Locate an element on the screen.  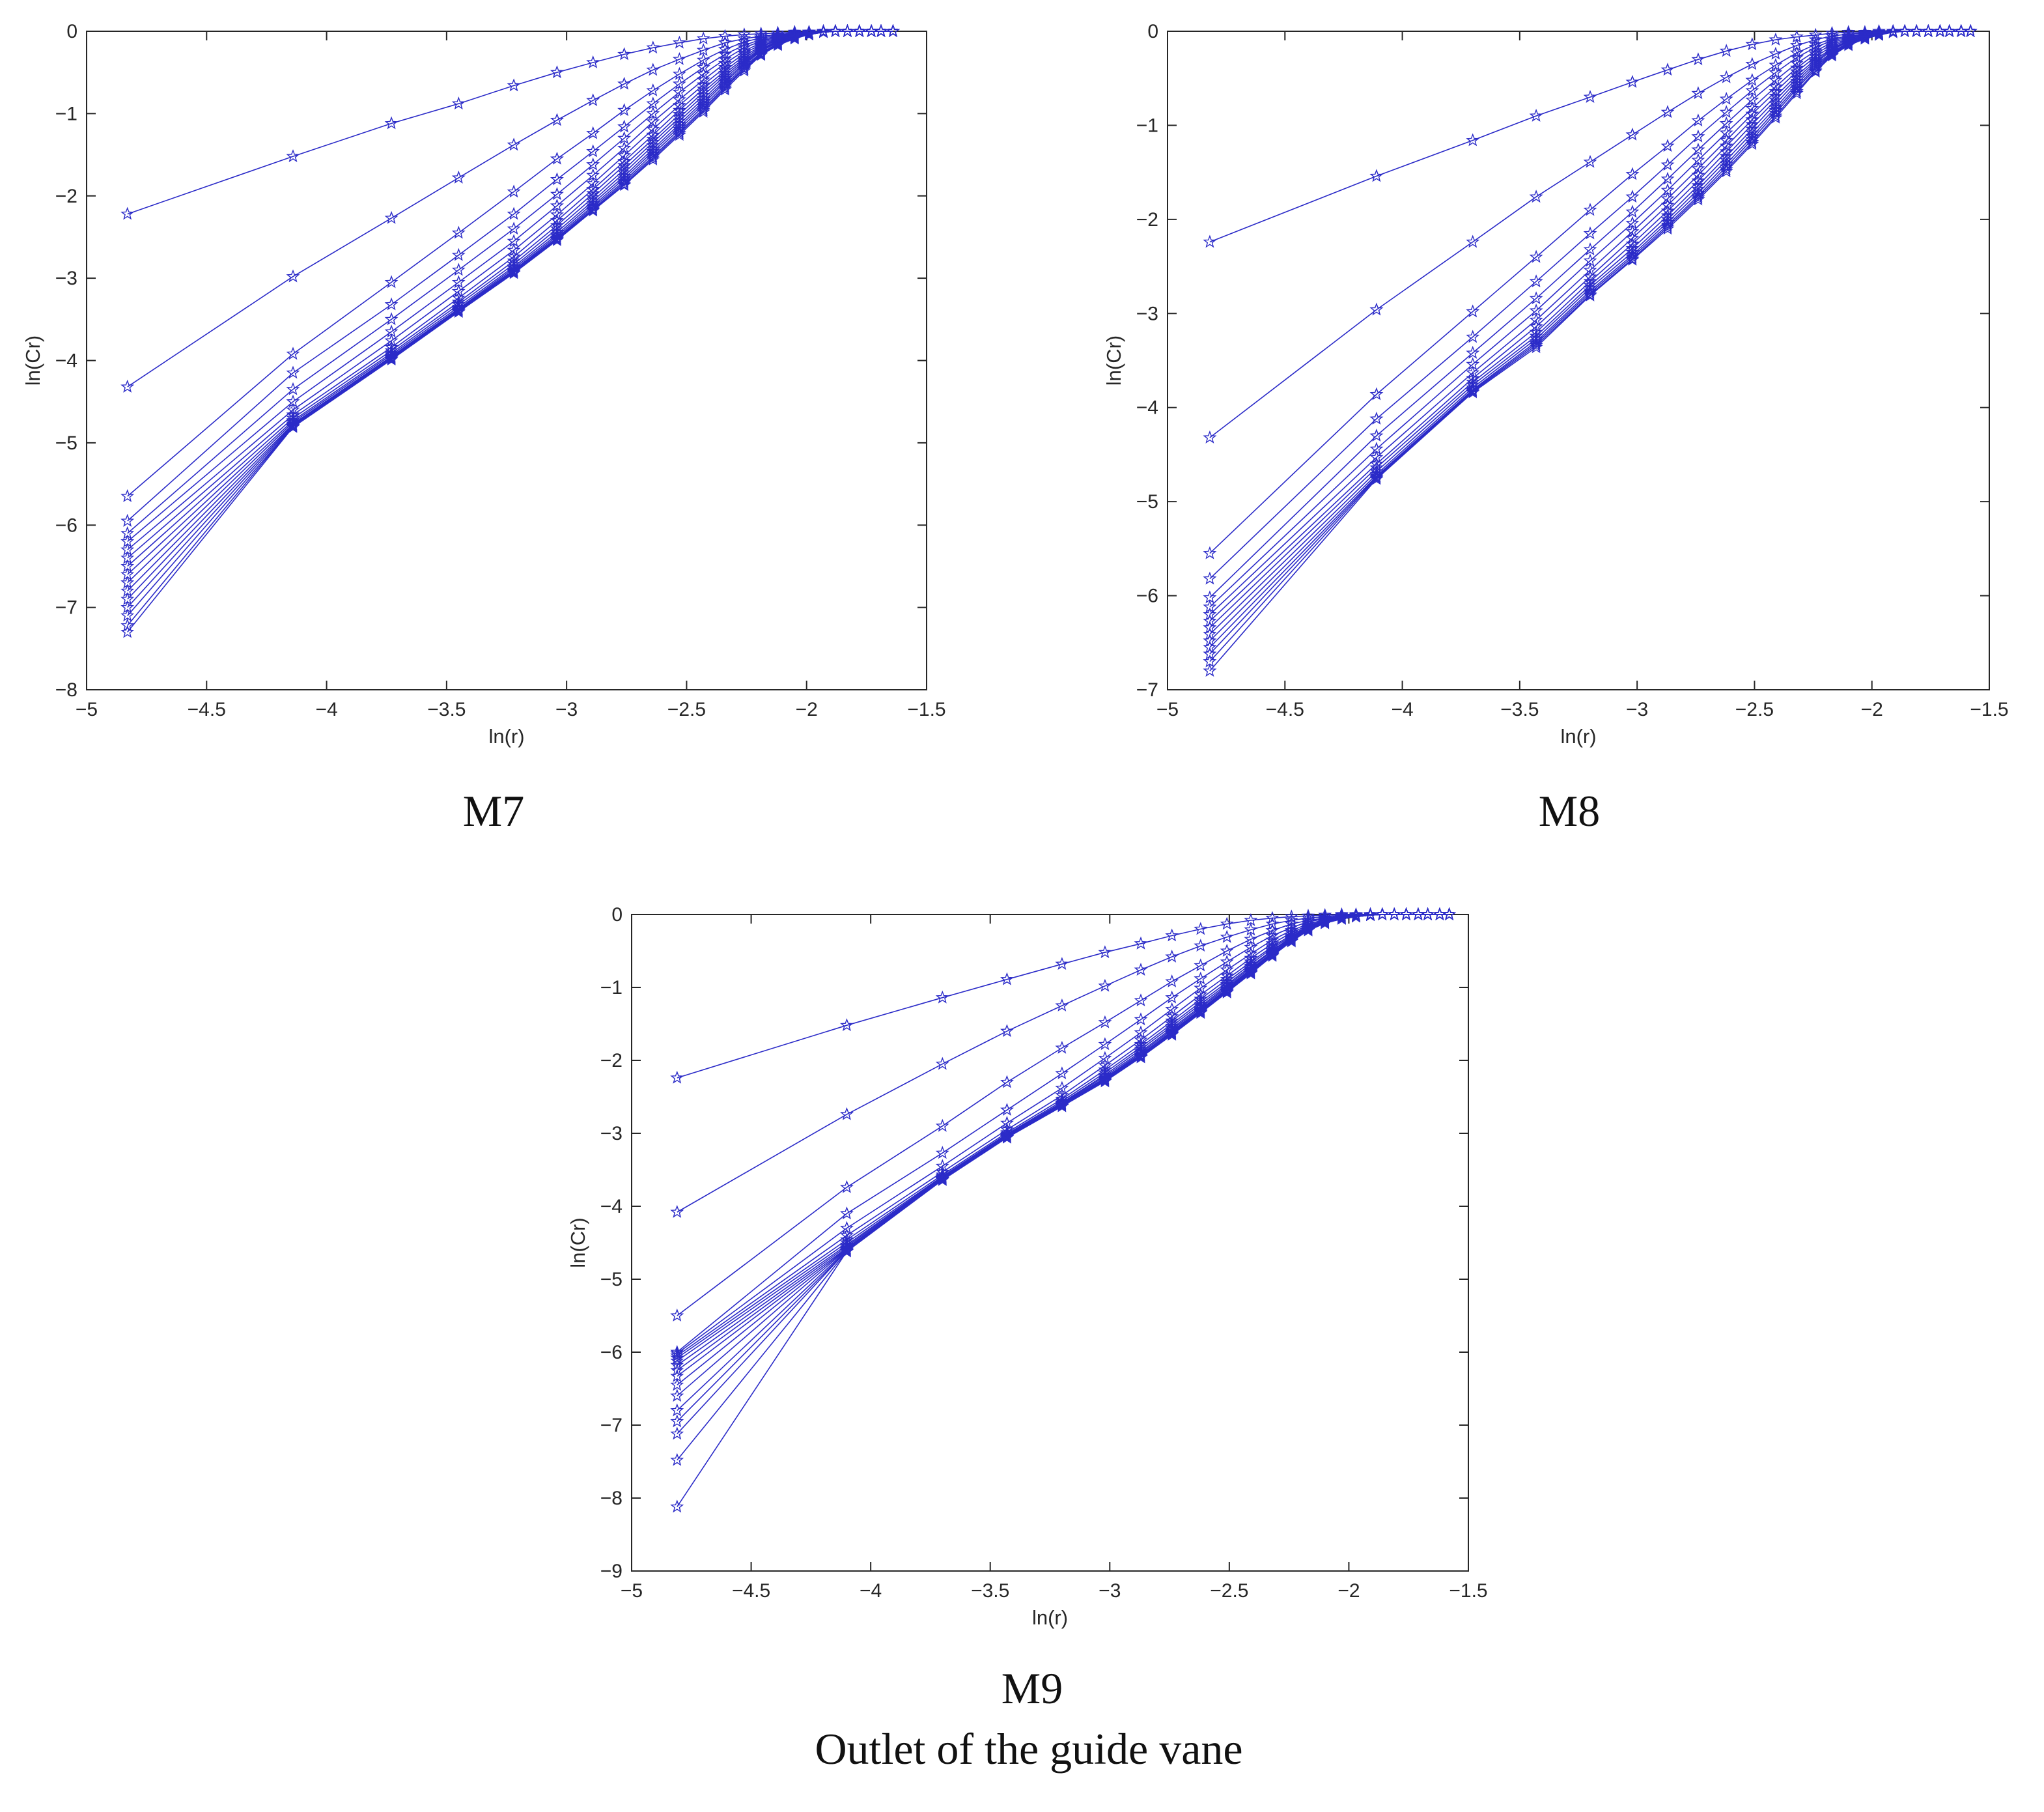
x-tick-label: −2 is located at coordinates (807, 709).